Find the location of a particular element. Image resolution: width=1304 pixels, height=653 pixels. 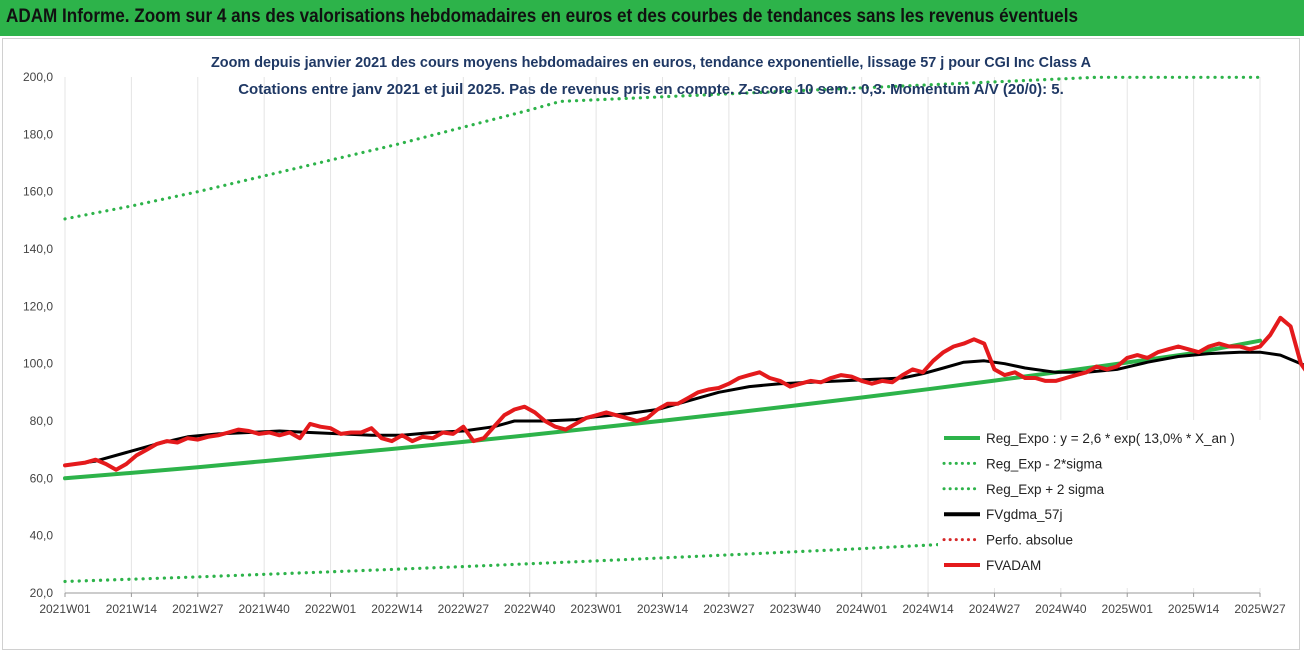

legend-entry: Reg_Exp - 2*sigma is located at coordinates (1044, 463).